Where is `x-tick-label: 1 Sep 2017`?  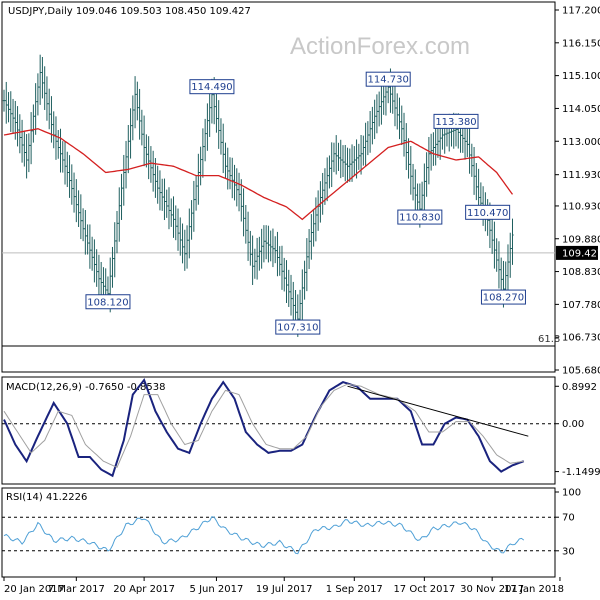
x-tick-label: 1 Sep 2017 is located at coordinates (354, 589).